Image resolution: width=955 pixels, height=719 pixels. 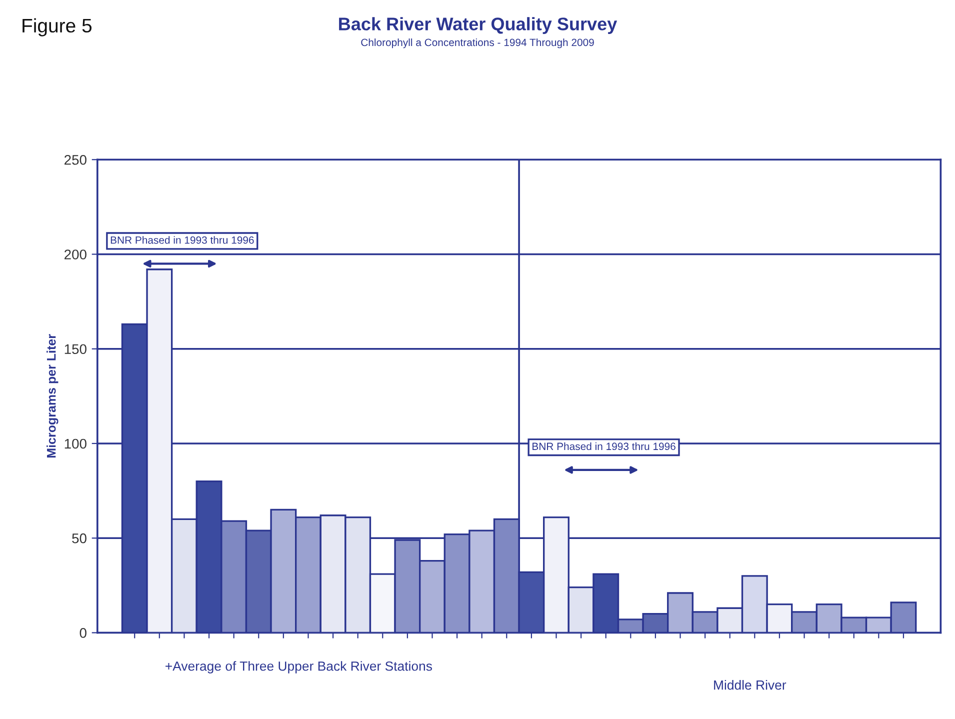 What do you see at coordinates (477, 43) in the screenshot?
I see `chart-subtitle: Chlorophyll a Concentrations - 1994 Through 2009` at bounding box center [477, 43].